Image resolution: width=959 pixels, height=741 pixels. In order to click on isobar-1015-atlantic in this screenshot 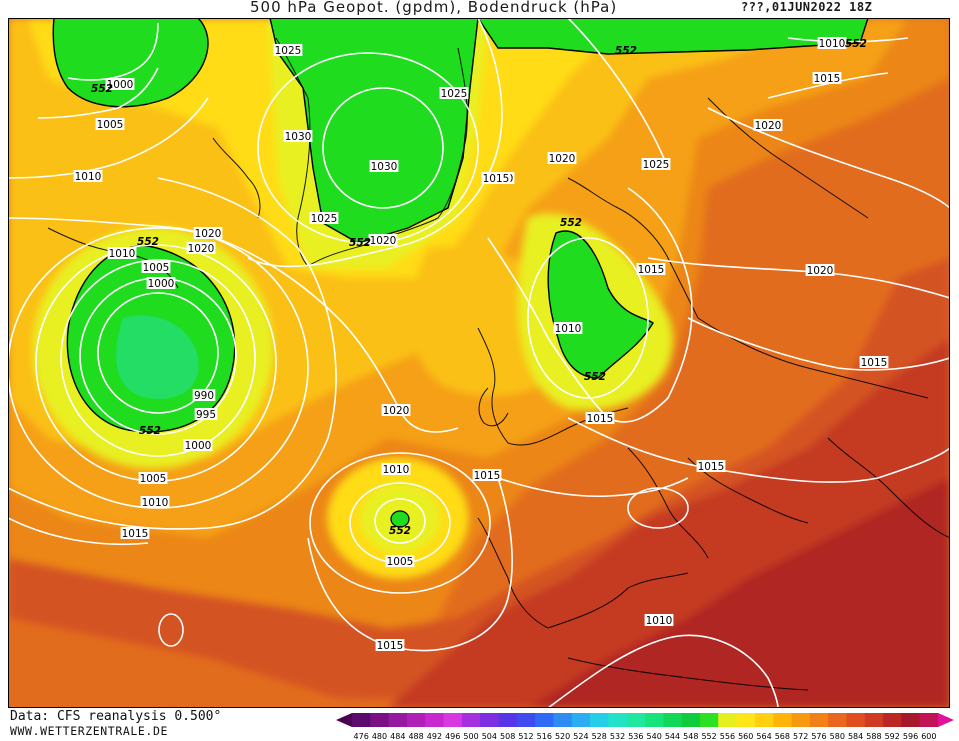, I will do `click(410, 564)`.